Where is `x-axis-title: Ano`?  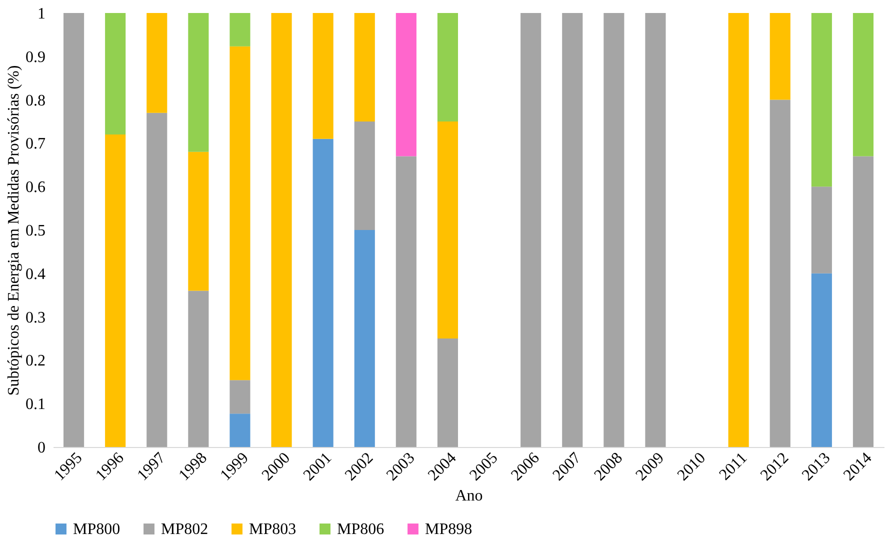 x-axis-title: Ano is located at coordinates (469, 495).